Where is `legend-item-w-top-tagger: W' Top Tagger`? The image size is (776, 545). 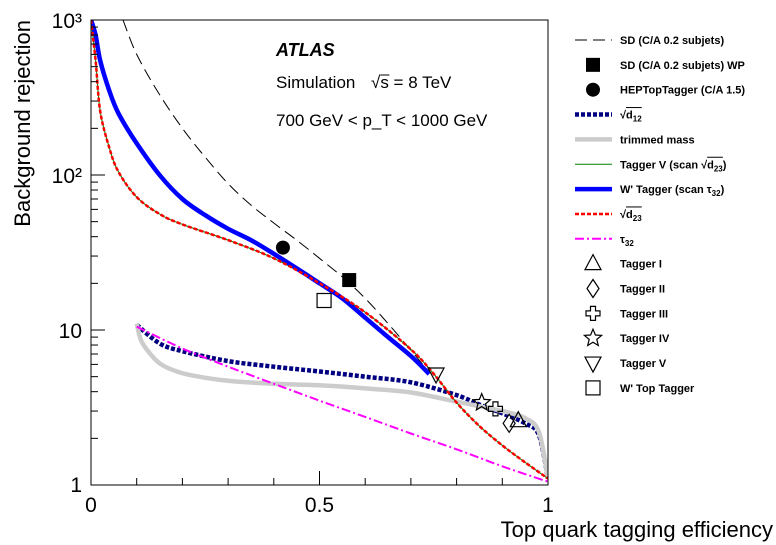
legend-item-w-top-tagger: W' Top Tagger is located at coordinates (640, 388).